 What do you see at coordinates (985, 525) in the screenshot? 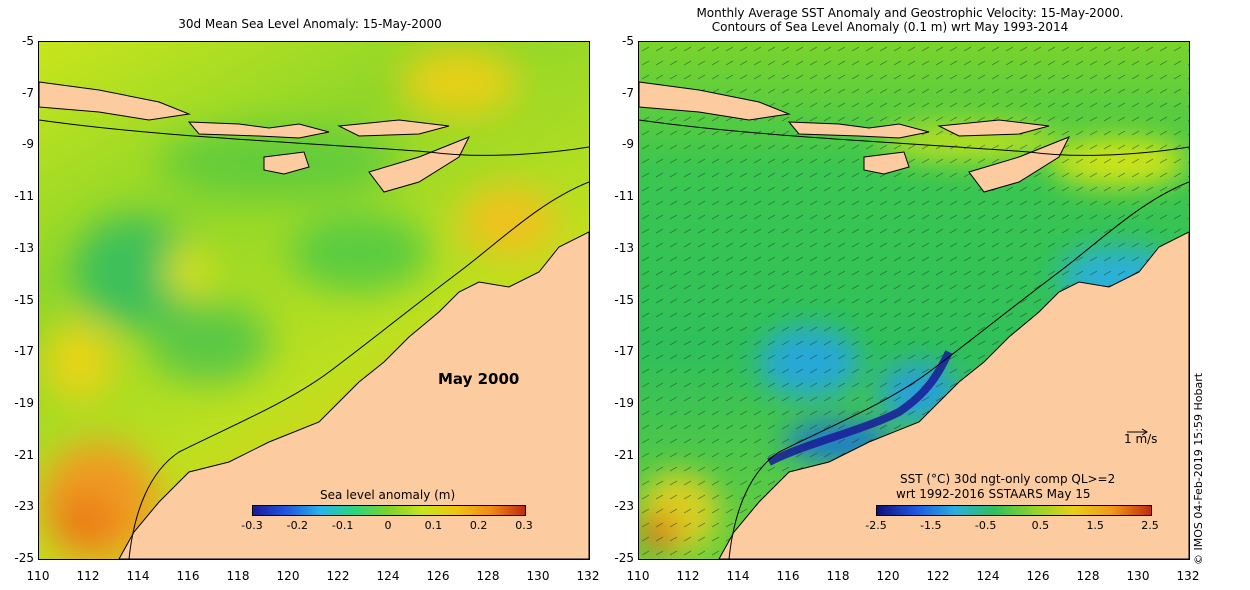
I see `sst-colorbar-tick: -0.5` at bounding box center [985, 525].